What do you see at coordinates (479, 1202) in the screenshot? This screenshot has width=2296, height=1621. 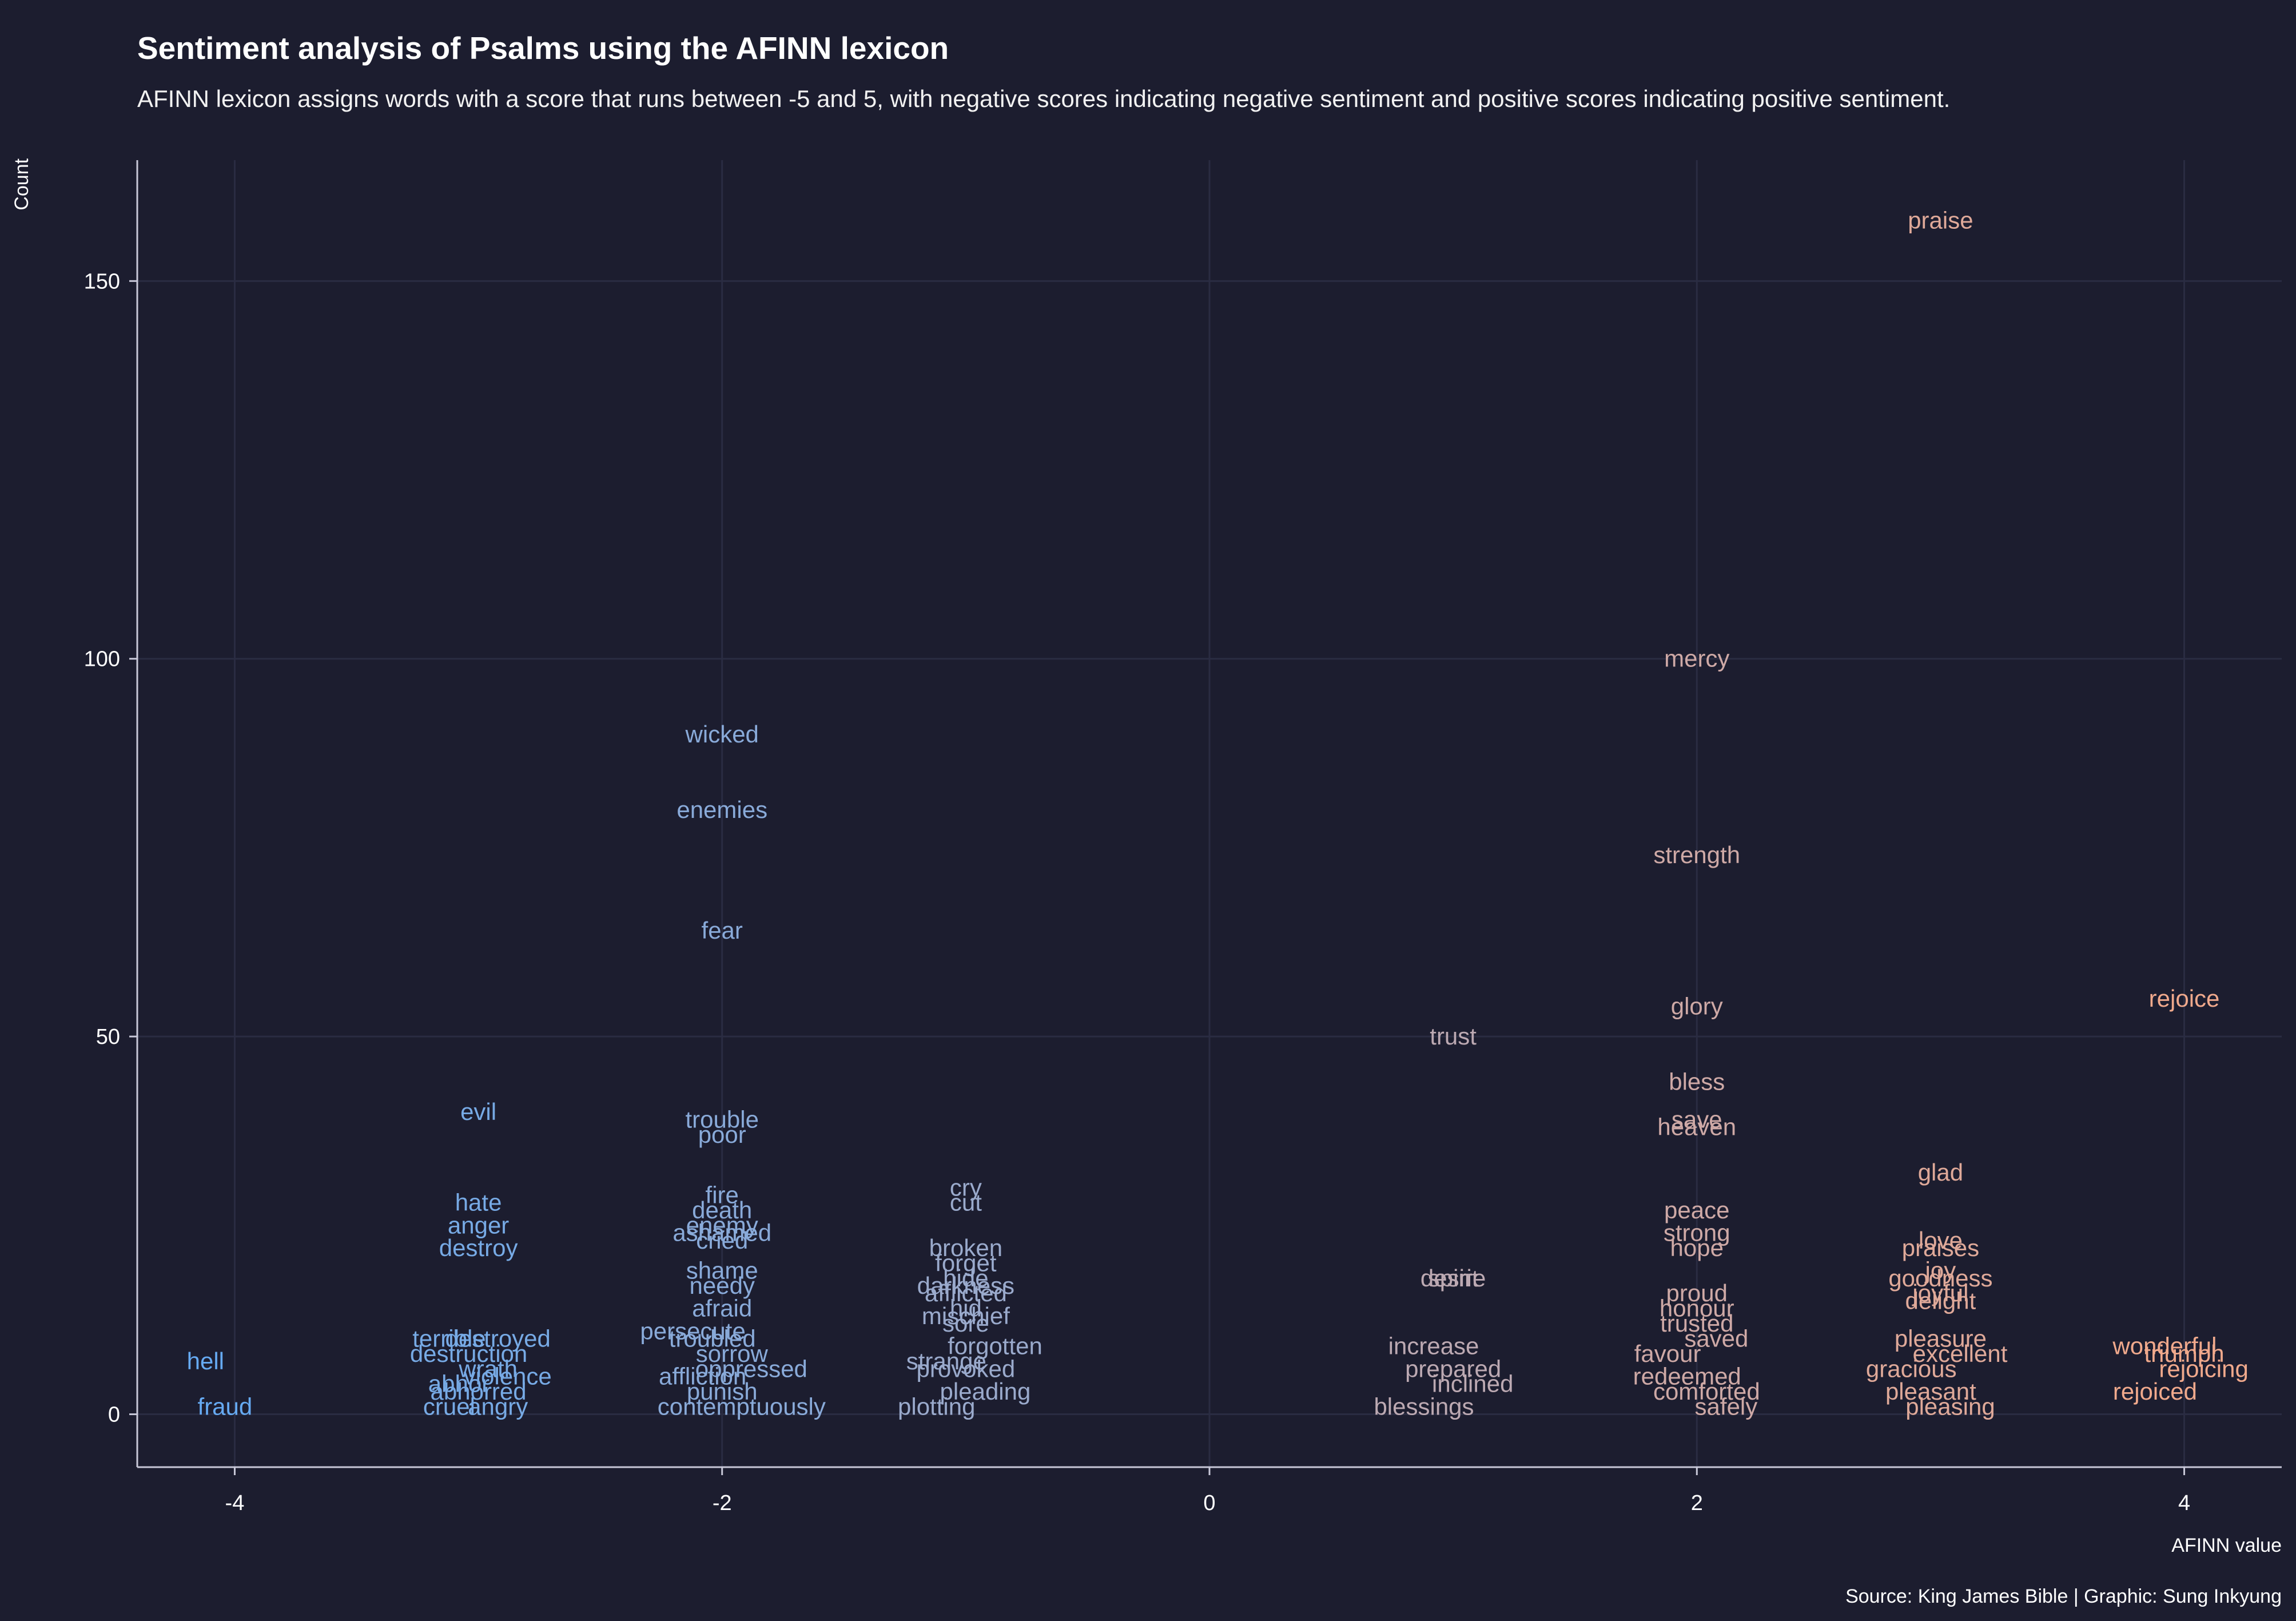 I see `word-point: hate` at bounding box center [479, 1202].